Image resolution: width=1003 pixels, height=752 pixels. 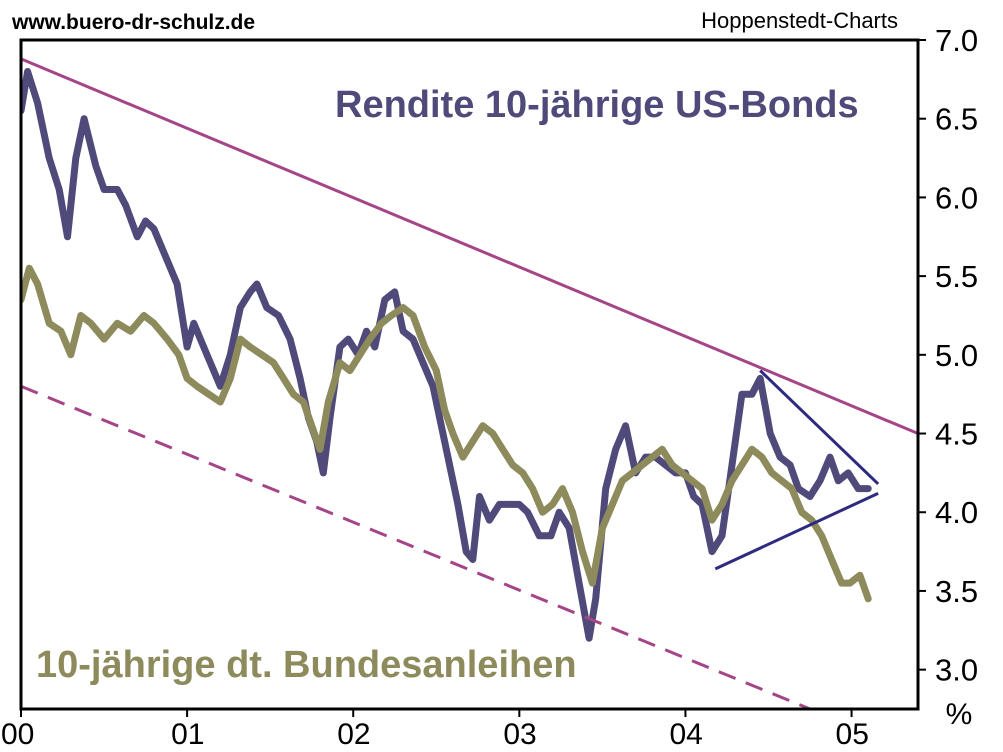 What do you see at coordinates (956, 355) in the screenshot?
I see `y-tick-label: 5.0` at bounding box center [956, 355].